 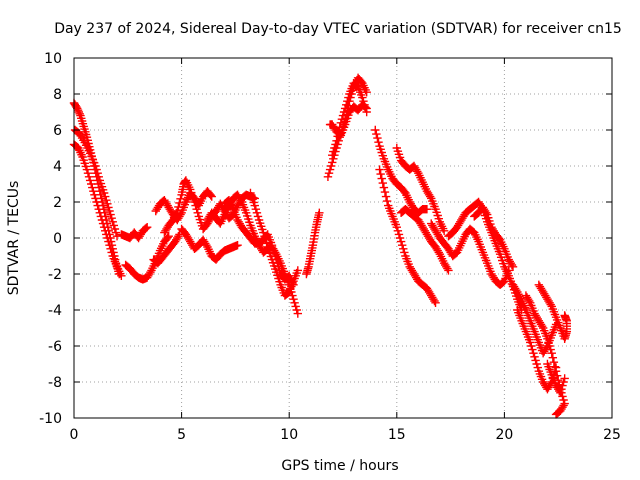 I want to click on series-track-s, so click(x=420, y=189).